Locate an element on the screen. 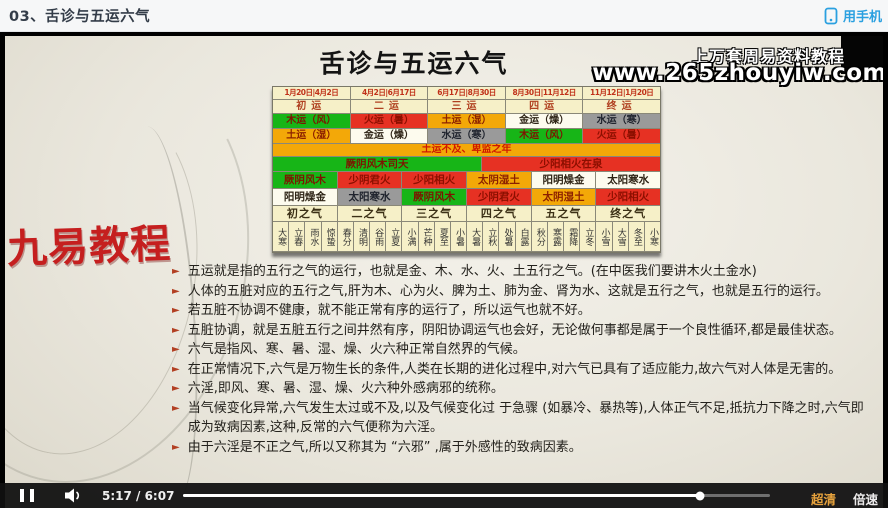 The height and width of the screenshot is (508, 888). bullet-item: ► 由于六淫是不正之气,所以又称其为 “六邪” ,属于外感性的致病因素。 is located at coordinates (522, 448).